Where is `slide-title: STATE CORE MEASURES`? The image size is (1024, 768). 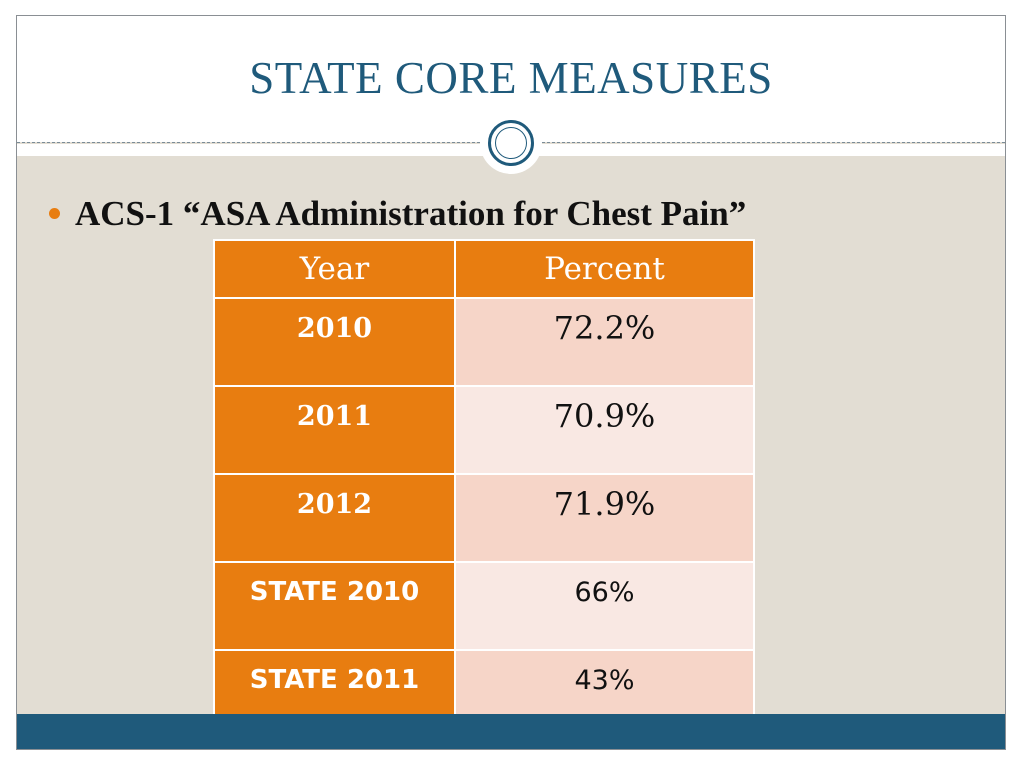
slide-title: STATE CORE MEASURES is located at coordinates (511, 78).